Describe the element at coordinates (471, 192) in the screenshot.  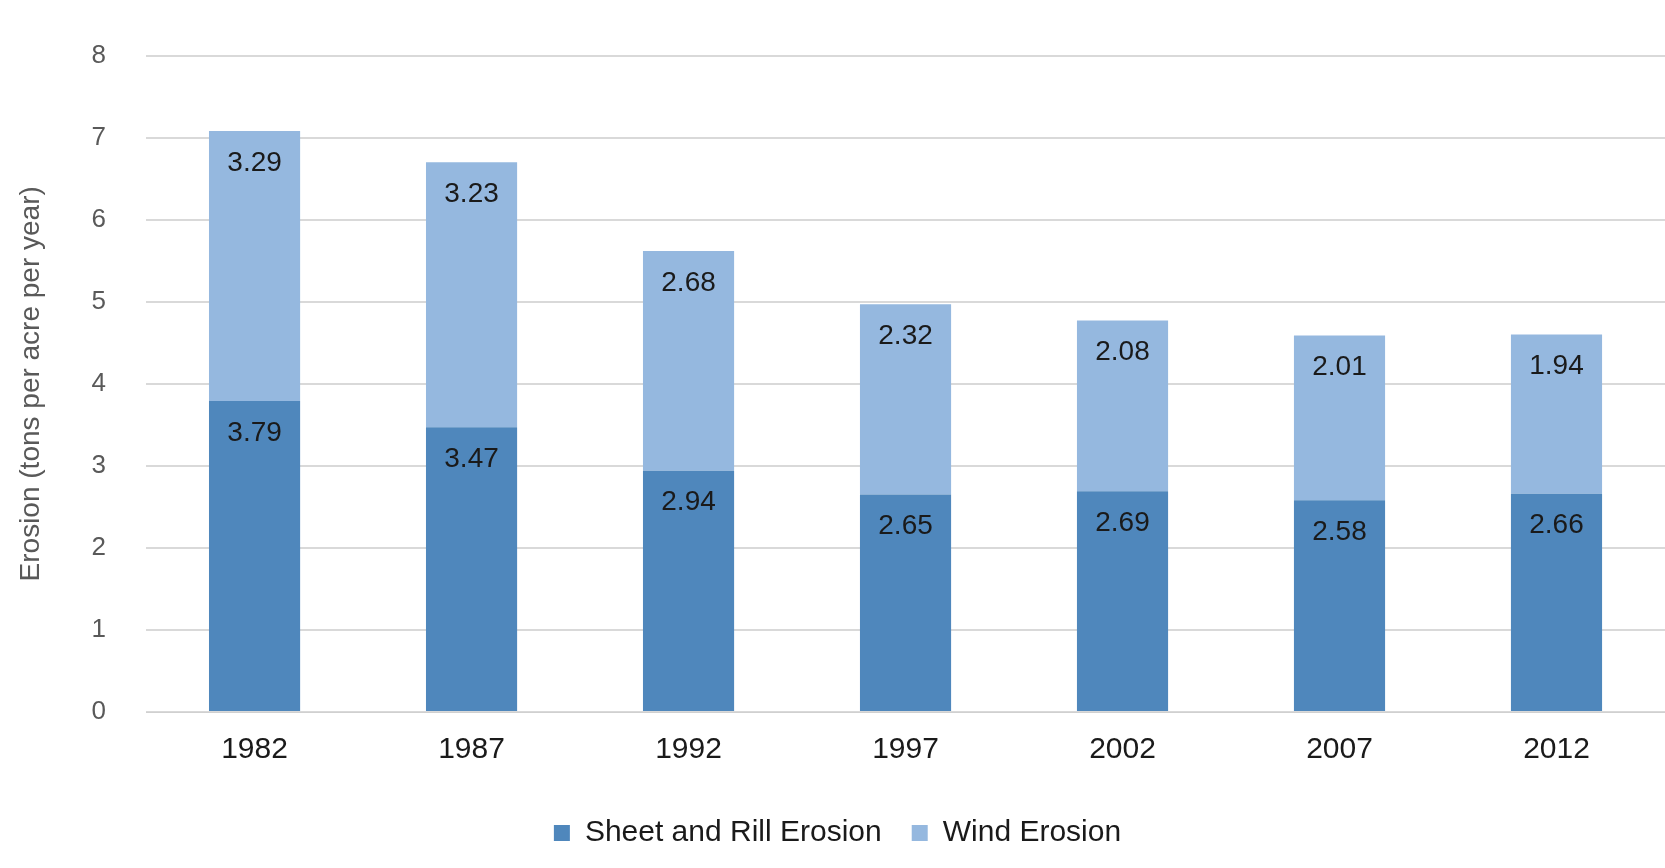
I see `data-label: 3.23` at that location.